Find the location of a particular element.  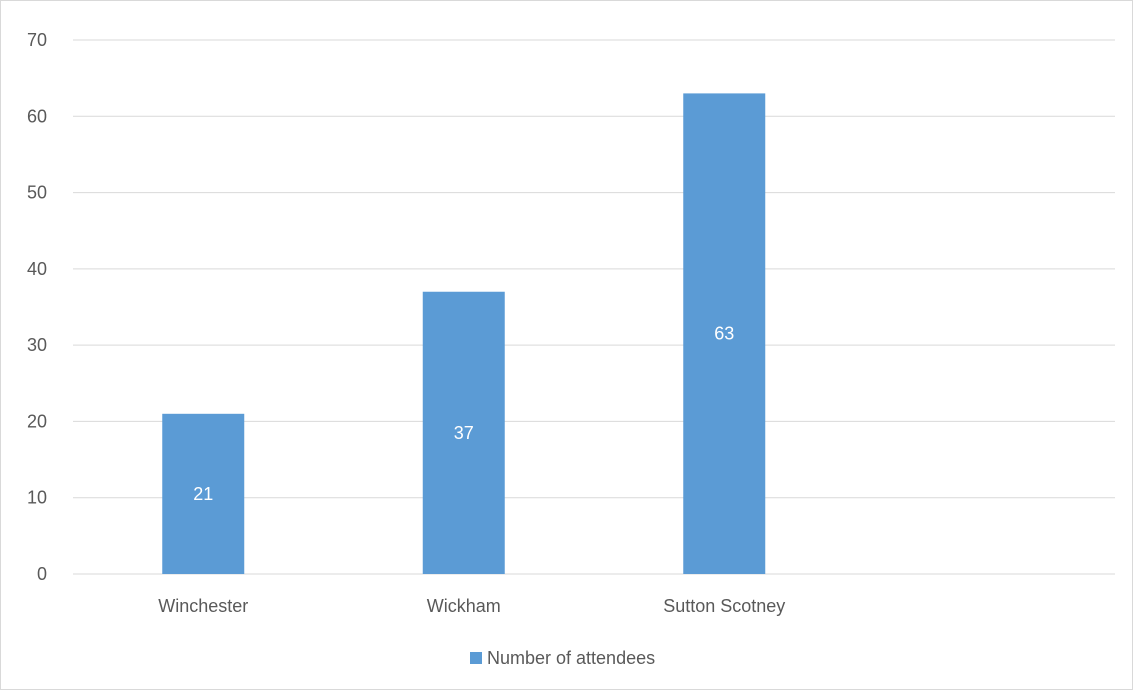

y-tick-label: 70 is located at coordinates (37, 40).